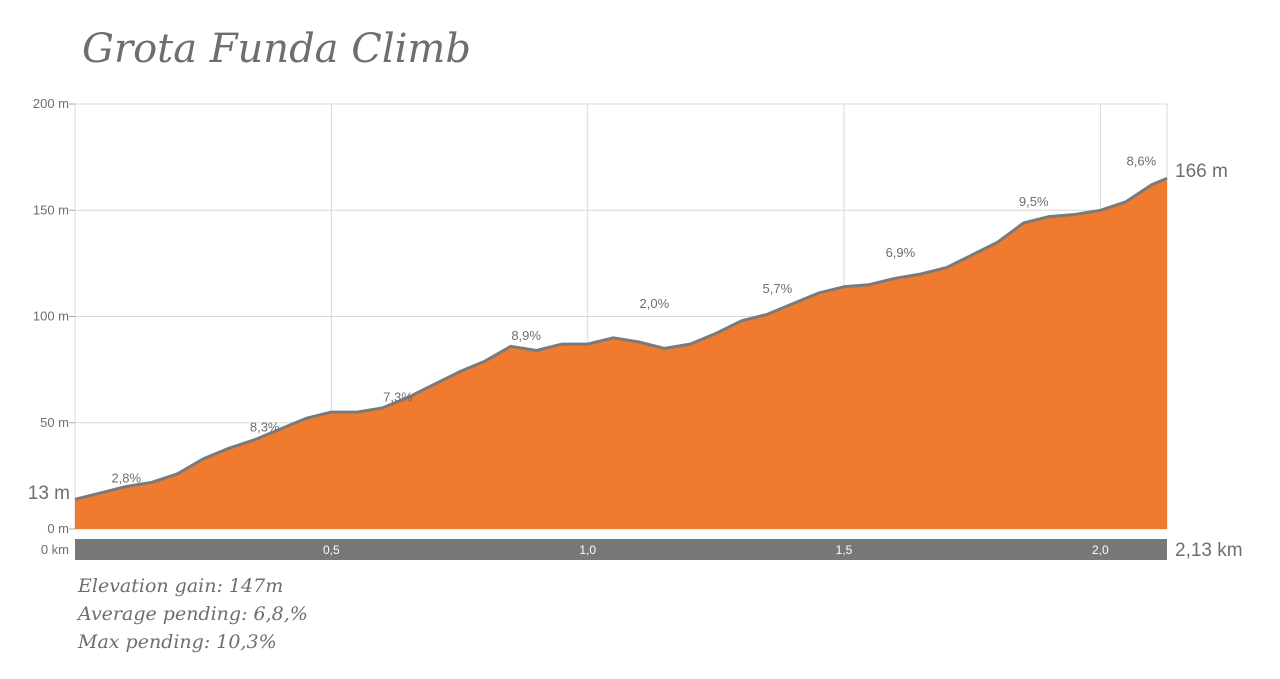 Image resolution: width=1280 pixels, height=679 pixels. I want to click on y-tick-label: 200 m, so click(51, 103).